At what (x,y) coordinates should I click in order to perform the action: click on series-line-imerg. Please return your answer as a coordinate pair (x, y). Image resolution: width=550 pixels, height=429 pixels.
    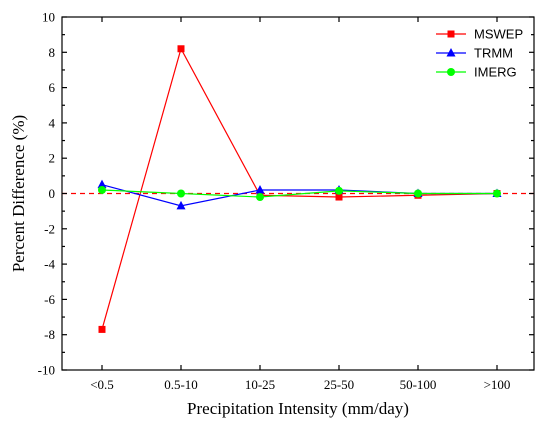
    Looking at the image, I should click on (299, 193).